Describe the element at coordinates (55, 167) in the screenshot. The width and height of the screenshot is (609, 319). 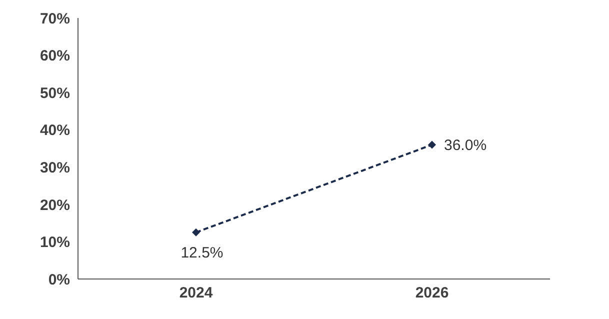
I see `y-tick-label: 30%` at that location.